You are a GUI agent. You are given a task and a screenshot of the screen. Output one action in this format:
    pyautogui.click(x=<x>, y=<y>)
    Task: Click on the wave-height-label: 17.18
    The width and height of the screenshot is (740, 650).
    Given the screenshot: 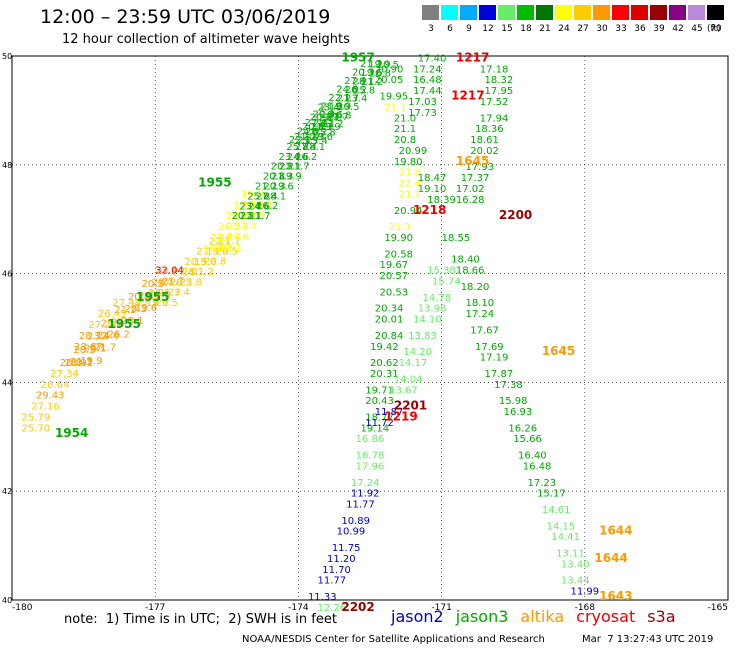 What is the action you would take?
    pyautogui.click(x=494, y=69)
    